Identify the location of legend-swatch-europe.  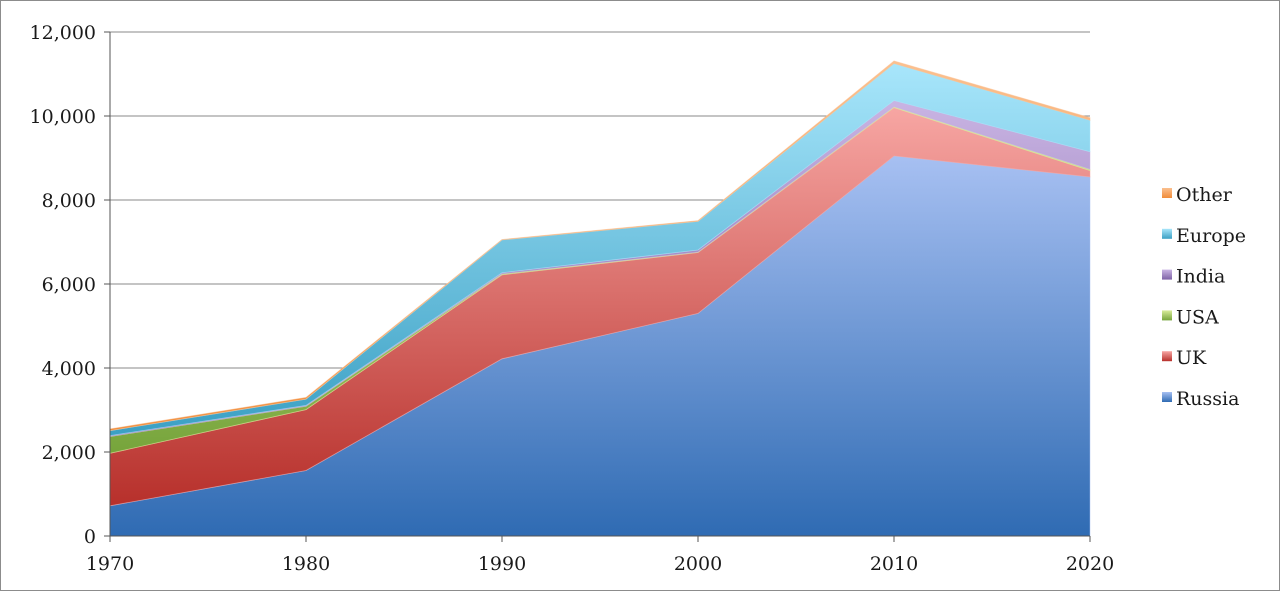
(1167, 233).